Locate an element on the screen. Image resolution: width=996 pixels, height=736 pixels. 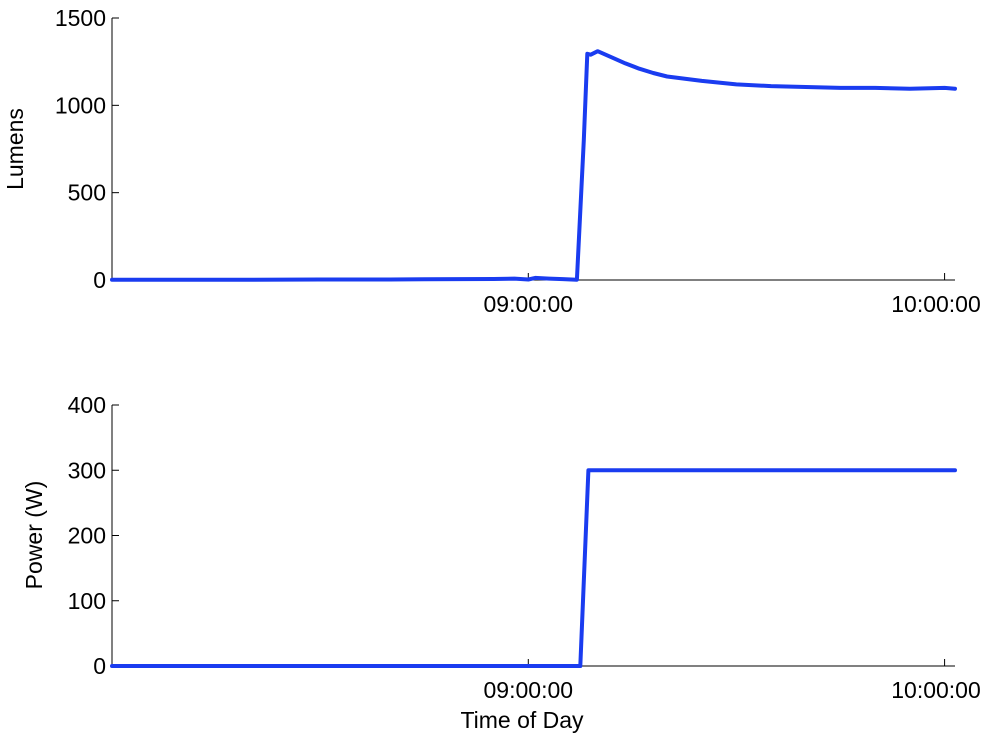
lumens-y-axis-label: Lumens is located at coordinates (15, 149).